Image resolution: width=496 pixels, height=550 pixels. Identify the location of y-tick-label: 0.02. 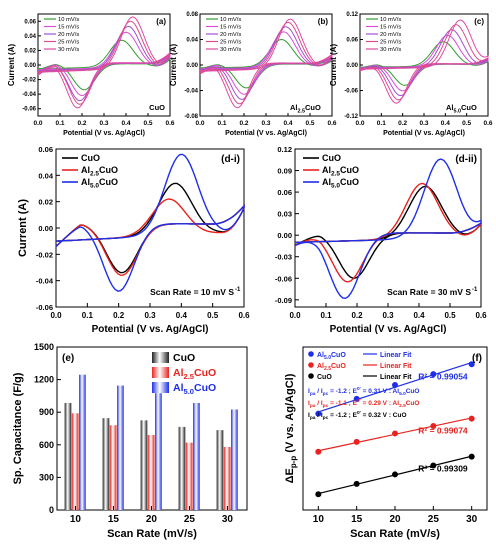
(30, 51).